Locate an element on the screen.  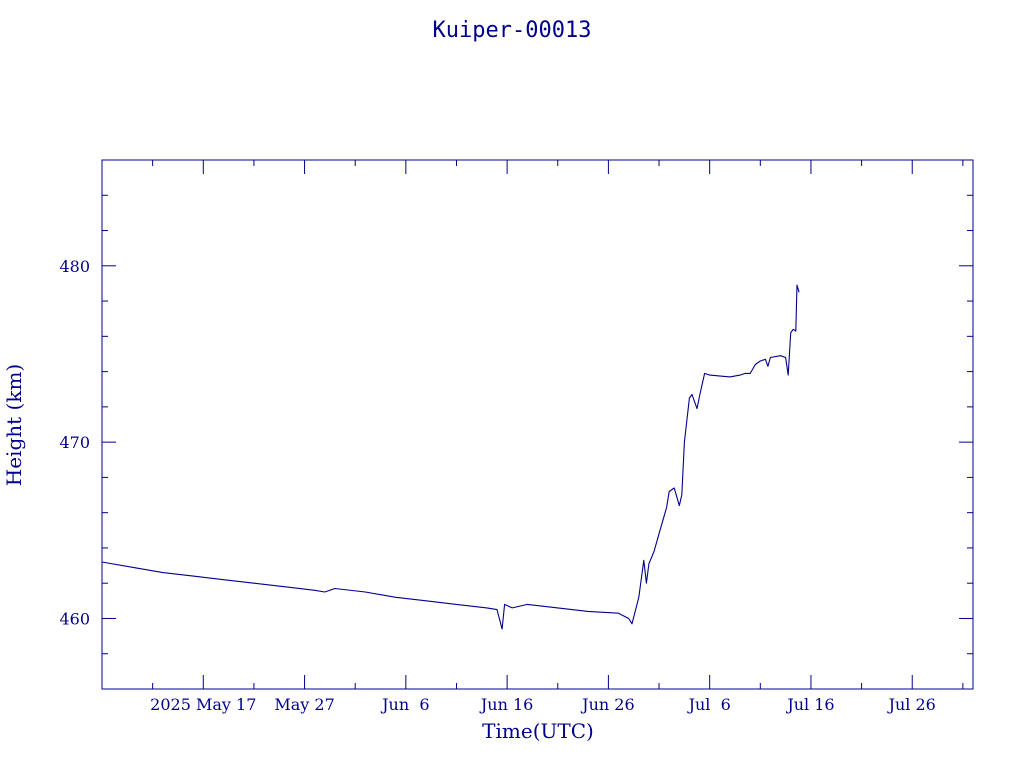
x-tick-label: Jun 16 is located at coordinates (506, 704).